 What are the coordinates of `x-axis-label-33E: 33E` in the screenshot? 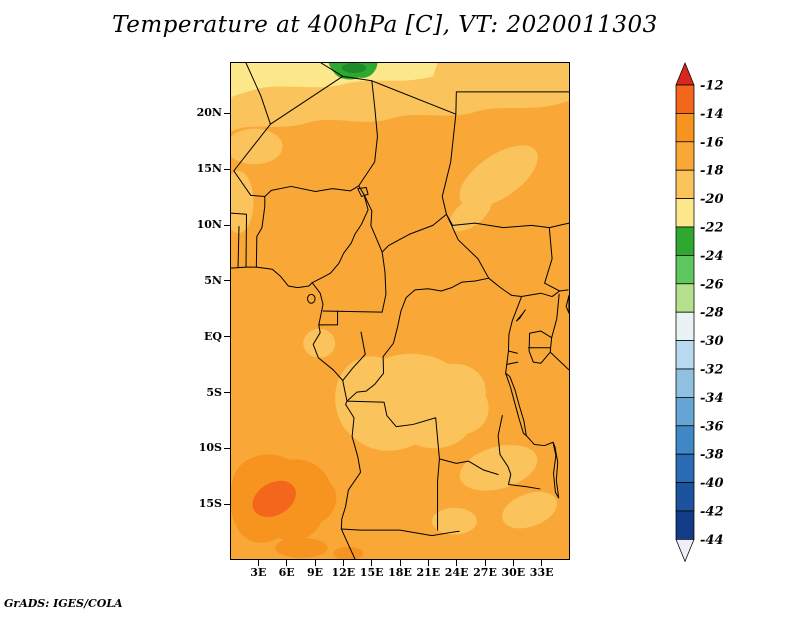 It's located at (541, 572).